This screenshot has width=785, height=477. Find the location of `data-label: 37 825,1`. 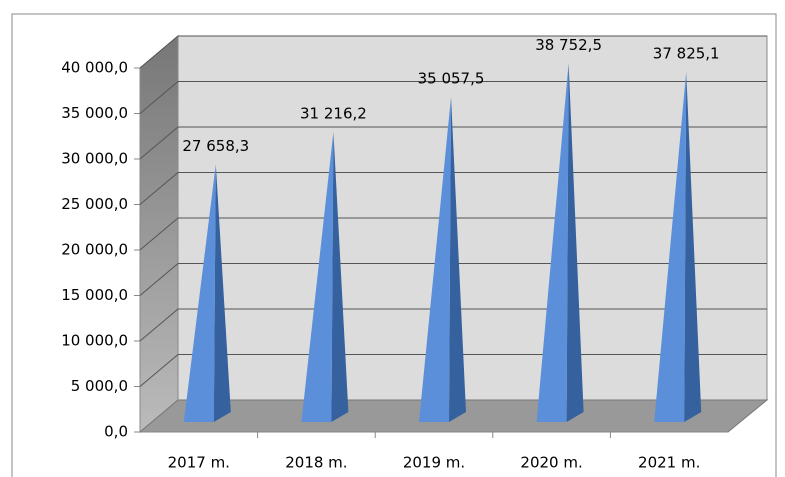

data-label: 37 825,1 is located at coordinates (686, 53).